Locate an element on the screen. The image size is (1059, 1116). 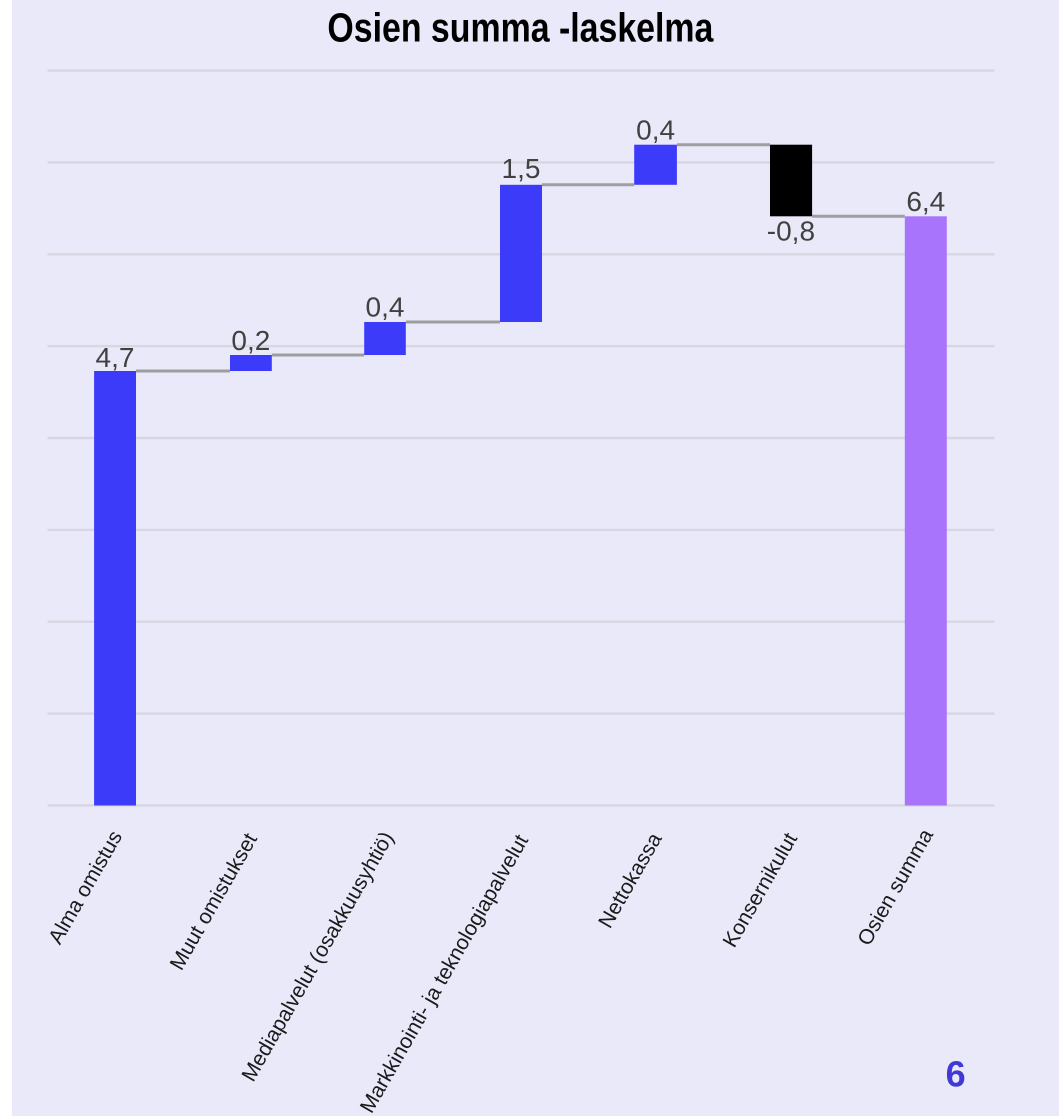
svg-text: Konsernikulut is located at coordinates (761, 890).